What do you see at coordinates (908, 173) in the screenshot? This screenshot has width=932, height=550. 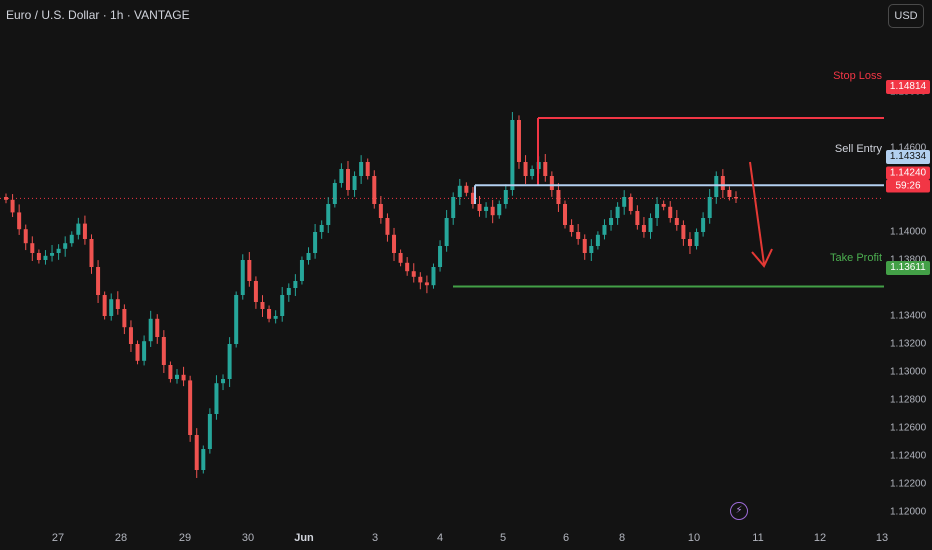 I see `current-price-tag: 1.14240` at bounding box center [908, 173].